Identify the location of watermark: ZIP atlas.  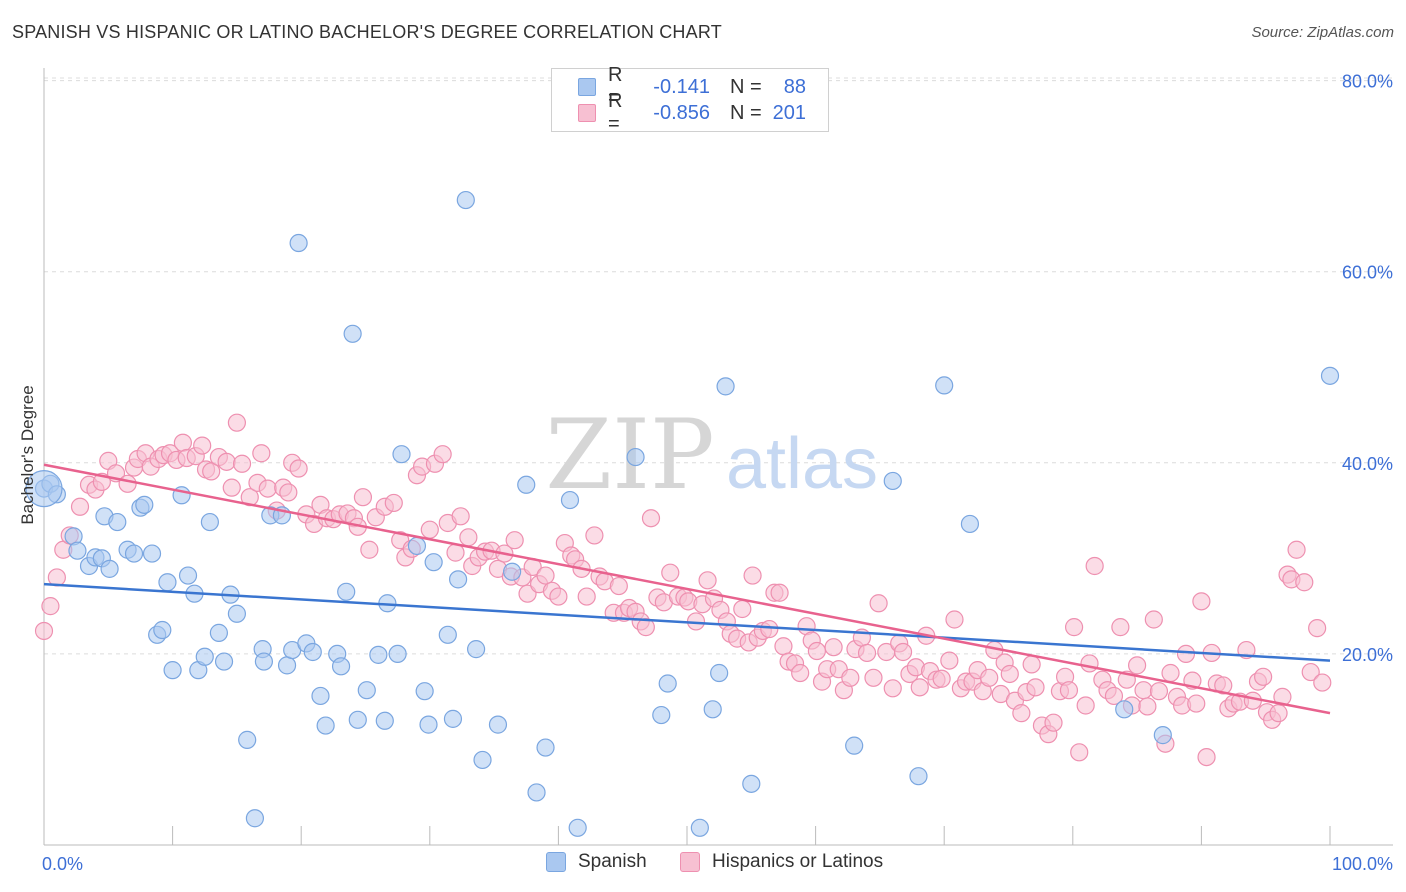
(711, 455).